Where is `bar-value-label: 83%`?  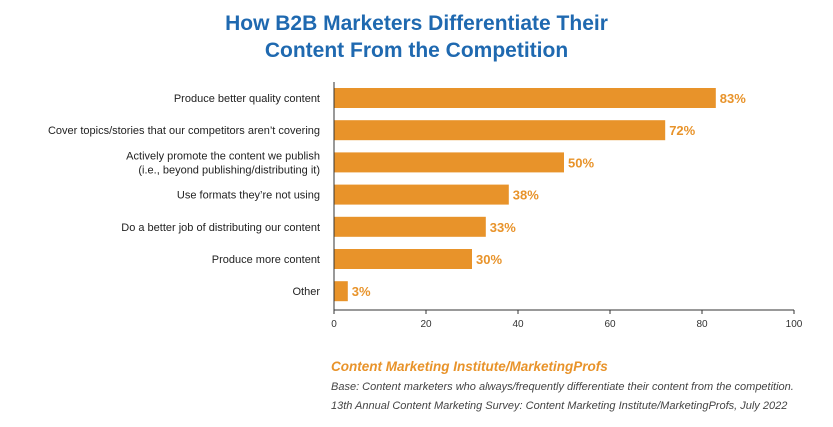
bar-value-label: 83% is located at coordinates (733, 98).